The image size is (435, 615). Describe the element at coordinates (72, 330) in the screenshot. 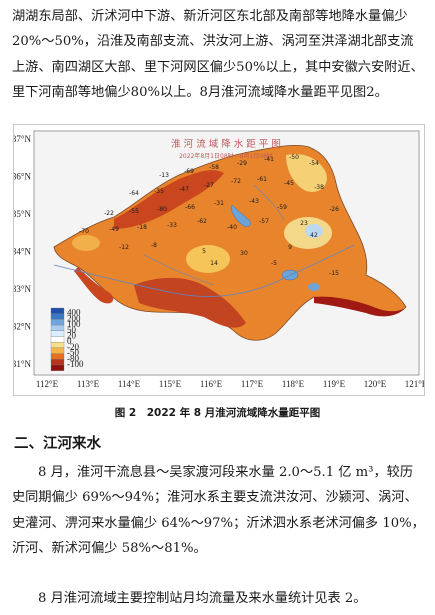

I see `legend-label: 50` at that location.